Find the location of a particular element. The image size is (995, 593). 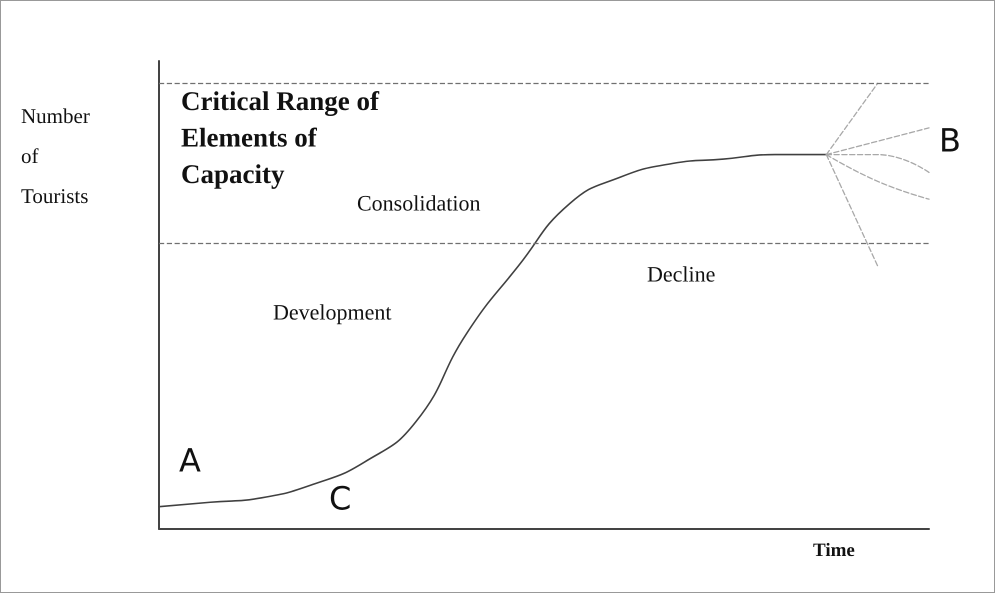

annotation: Critical Range of Elements of Capacity is located at coordinates (283, 138).